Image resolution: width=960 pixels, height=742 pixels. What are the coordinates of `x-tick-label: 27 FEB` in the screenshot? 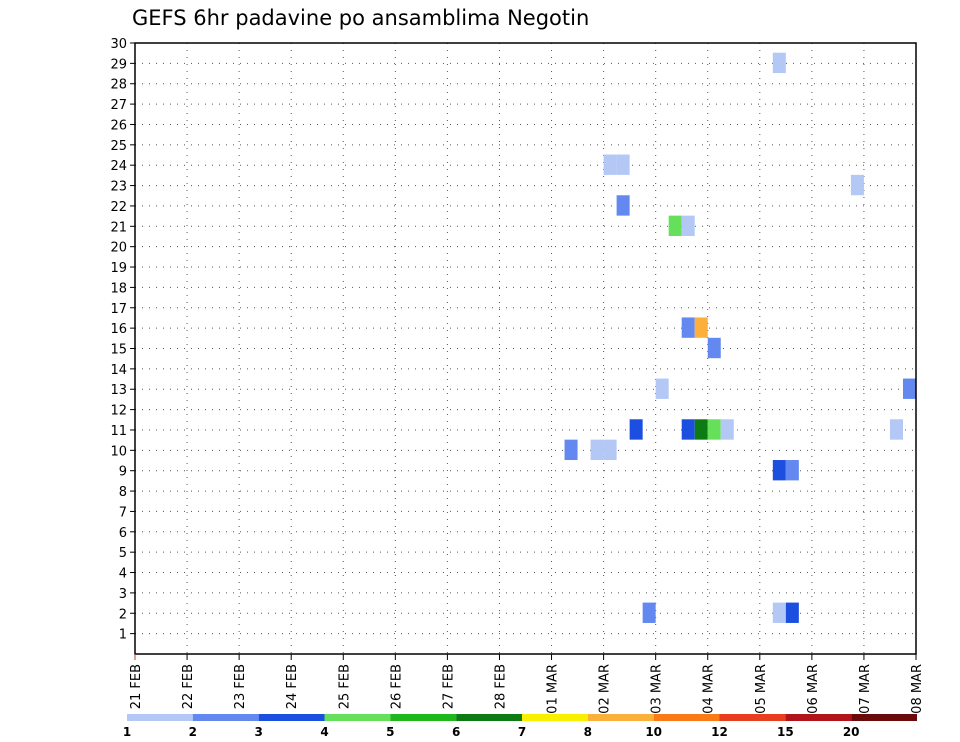 It's located at (448, 686).